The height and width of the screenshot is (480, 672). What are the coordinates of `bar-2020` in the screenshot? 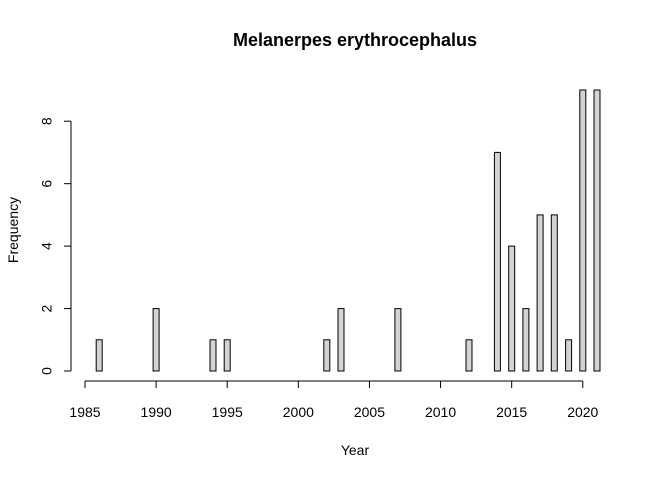 It's located at (583, 230).